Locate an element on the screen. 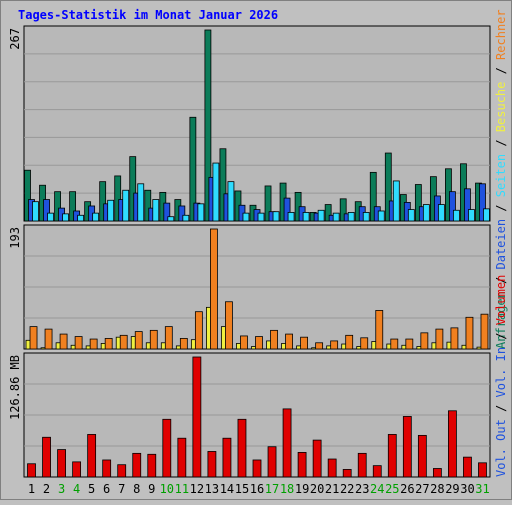  legend-entry: Seiten is located at coordinates (501, 175).